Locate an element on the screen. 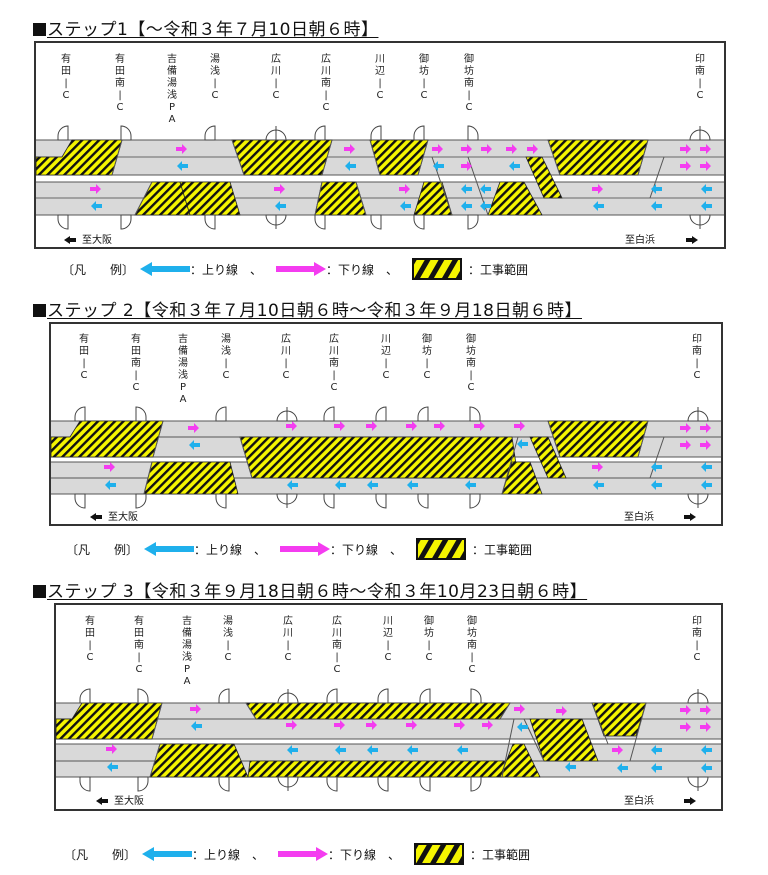 The image size is (768, 875). step2-legend: 〔凡 例〕 ：上り線 、 ：下り線 、 ：工事範囲 is located at coordinates (306, 549).